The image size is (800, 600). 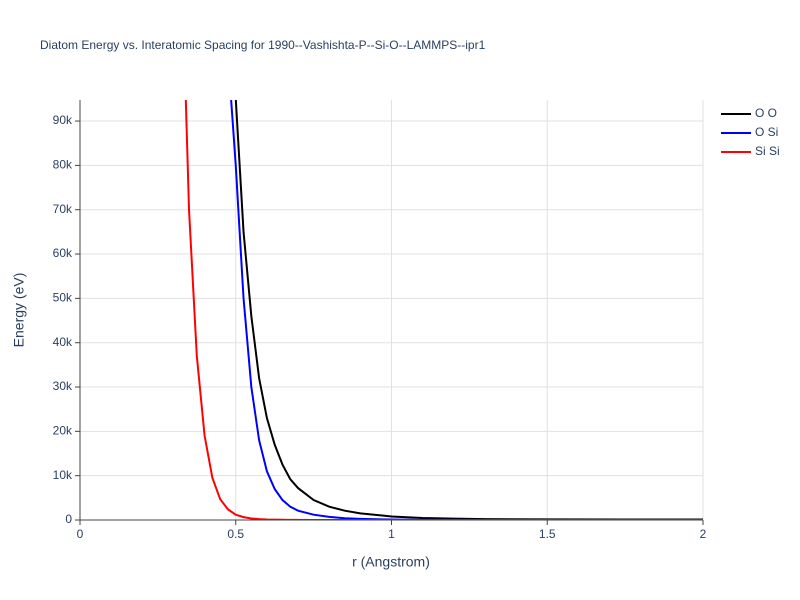 I want to click on y-tick-label: 30k, so click(x=63, y=386).